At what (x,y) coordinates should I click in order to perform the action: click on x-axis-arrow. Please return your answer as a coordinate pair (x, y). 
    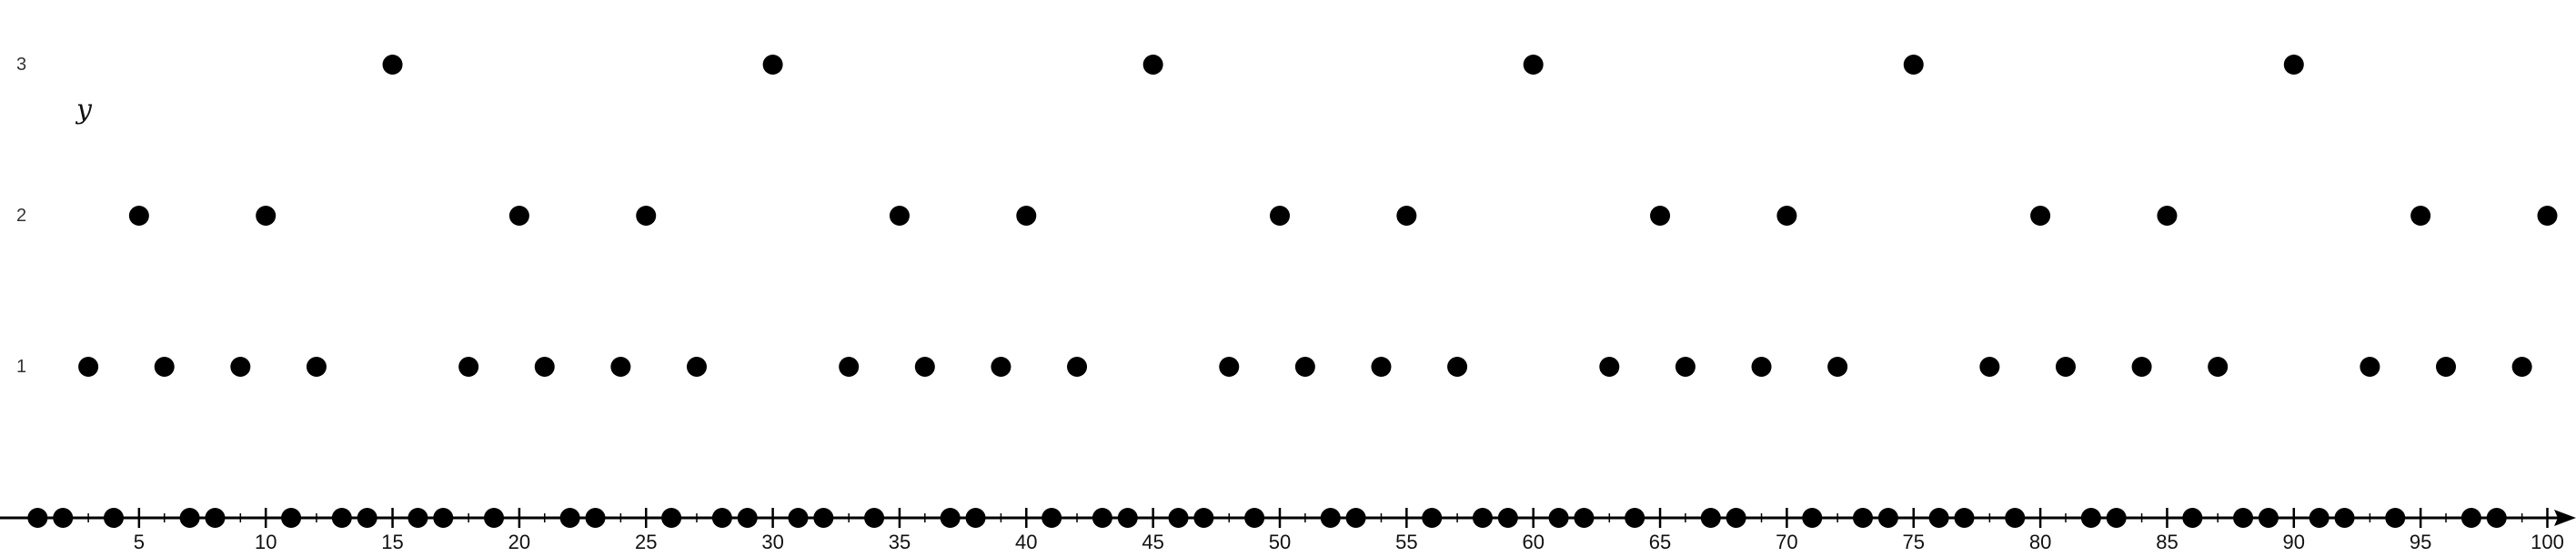
    Looking at the image, I should click on (2565, 518).